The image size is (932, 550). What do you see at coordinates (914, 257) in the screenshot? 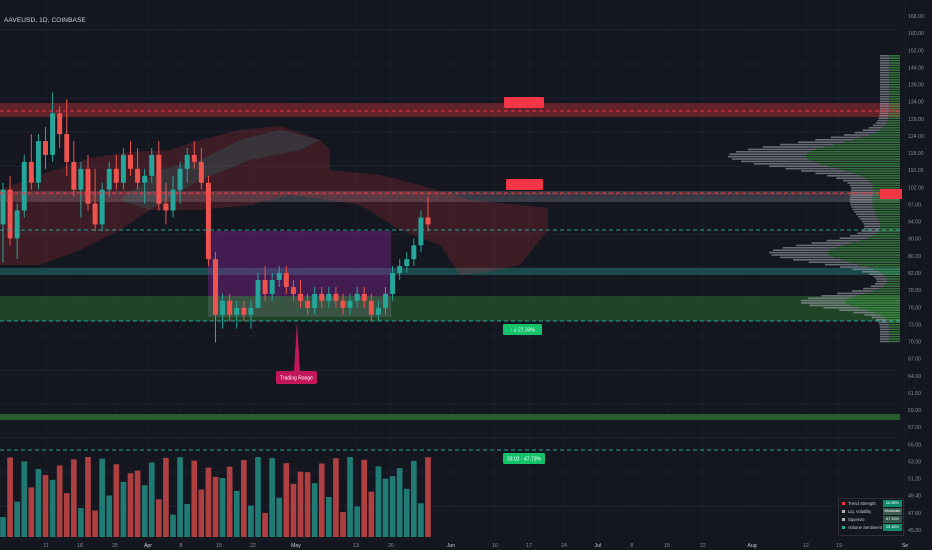
I see `price-tick-label: 86.00` at bounding box center [914, 257].